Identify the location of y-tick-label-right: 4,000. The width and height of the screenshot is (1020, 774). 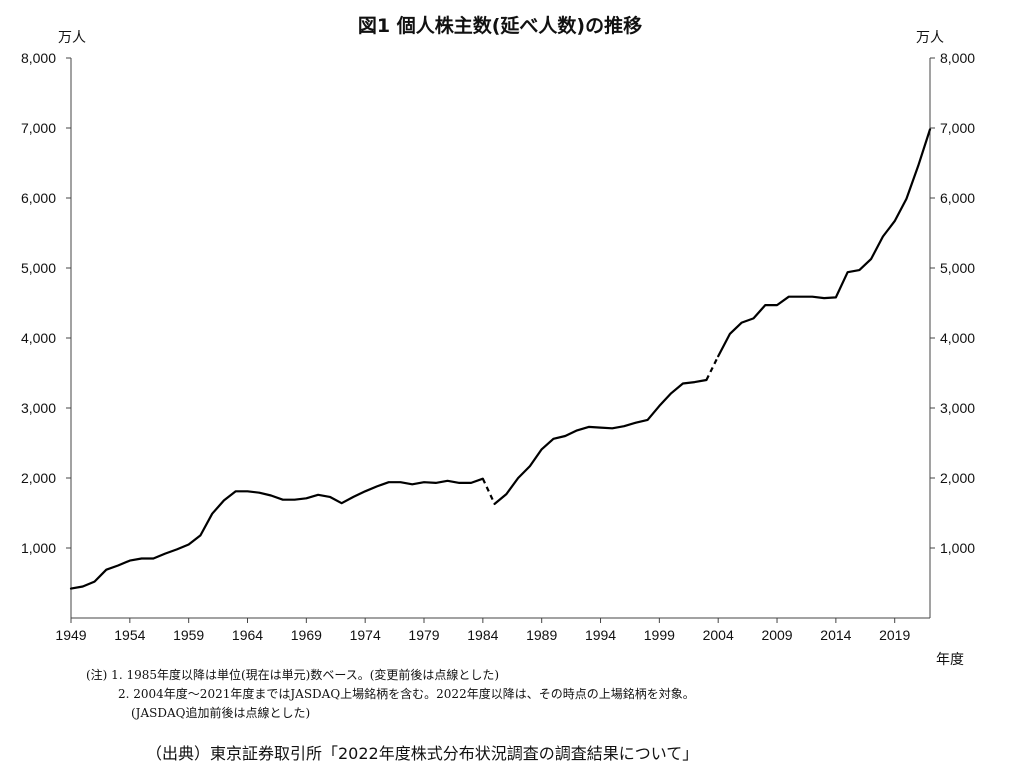
(957, 338).